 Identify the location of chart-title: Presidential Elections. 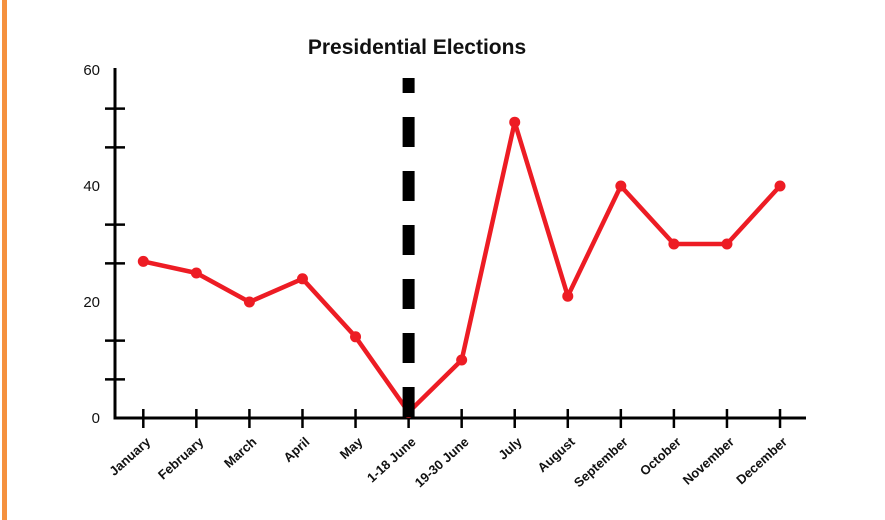
(417, 47).